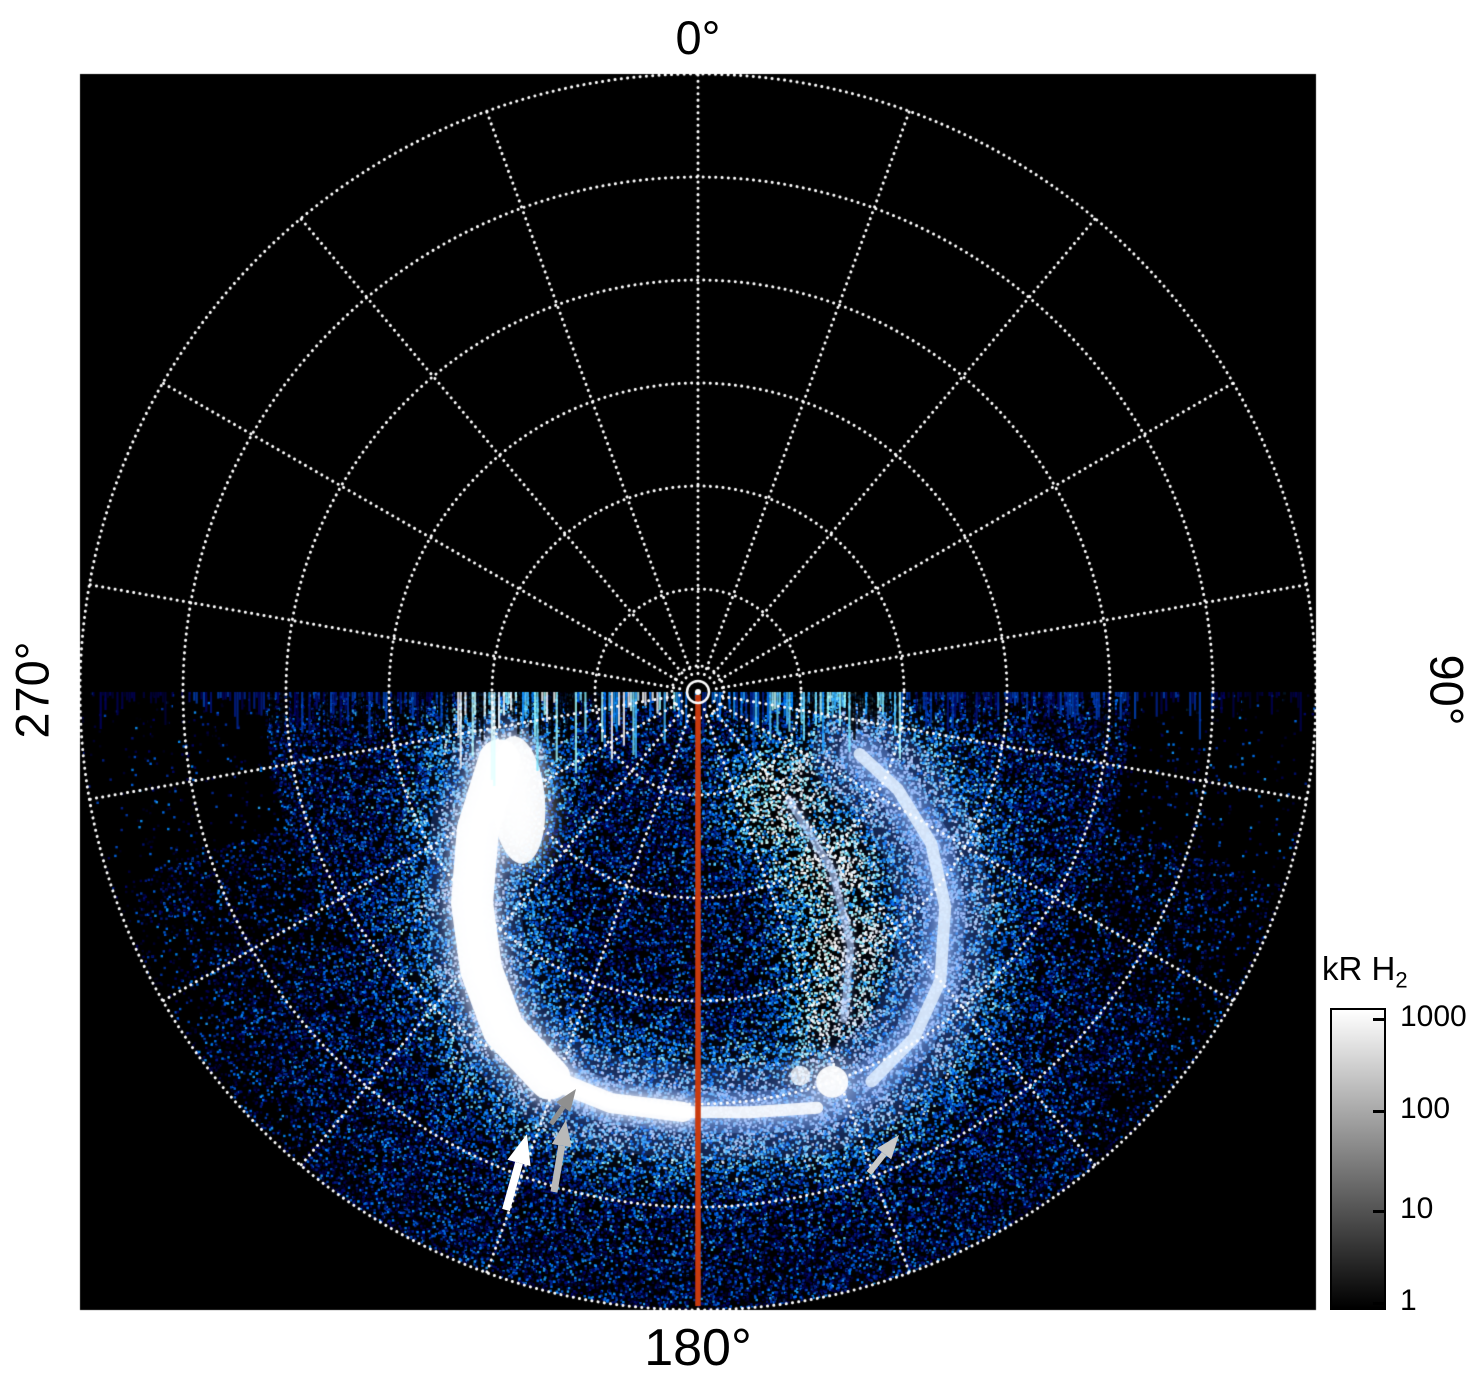 This screenshot has width=1481, height=1386. Describe the element at coordinates (1358, 1159) in the screenshot. I see `colorbar-gradient` at that location.